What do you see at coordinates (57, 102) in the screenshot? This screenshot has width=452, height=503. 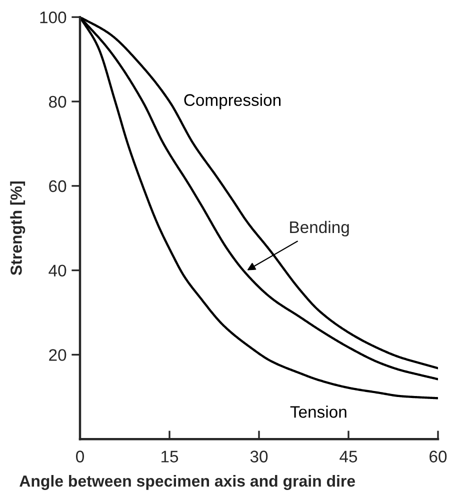 I see `y-tick-label: 80` at bounding box center [57, 102].